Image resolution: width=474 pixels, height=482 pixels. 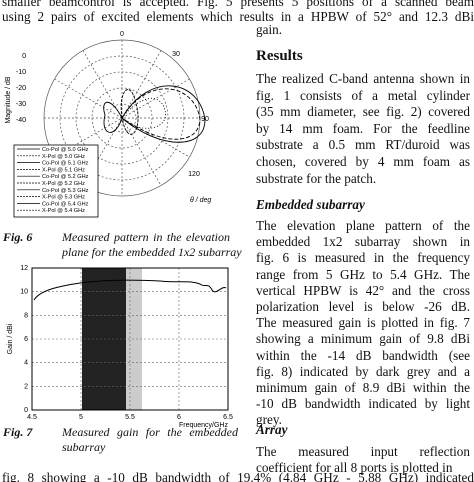 I want to click on figure-caption: subarray, so click(x=84, y=447).